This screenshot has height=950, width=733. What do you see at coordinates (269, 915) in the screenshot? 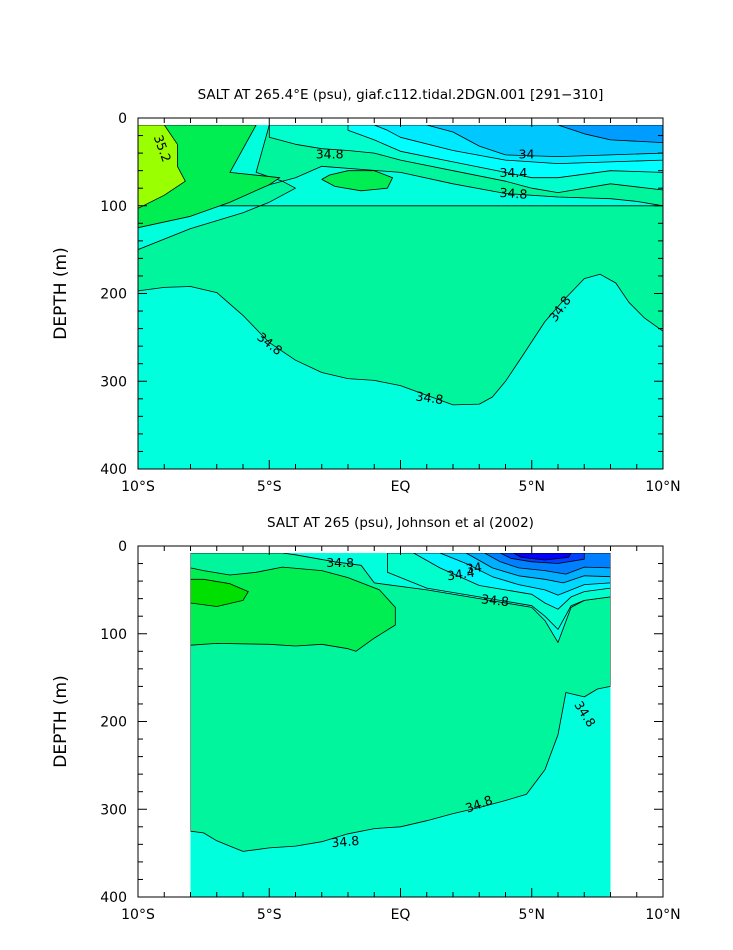
I see `panel-2-x-tick-label: 5°S` at bounding box center [269, 915].